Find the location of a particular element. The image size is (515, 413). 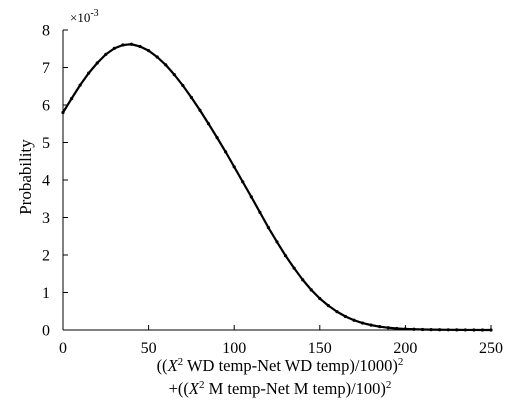

x-tick-label: 50 is located at coordinates (149, 348).